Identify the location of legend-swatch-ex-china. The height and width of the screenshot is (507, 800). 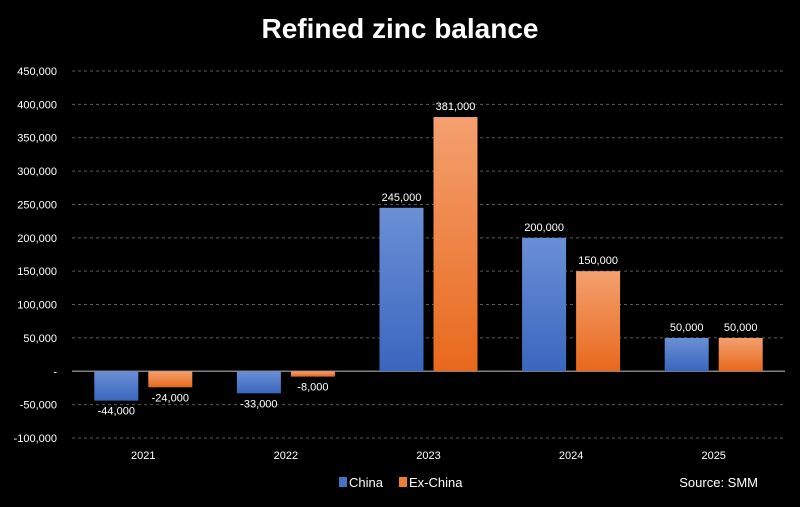
(403, 482).